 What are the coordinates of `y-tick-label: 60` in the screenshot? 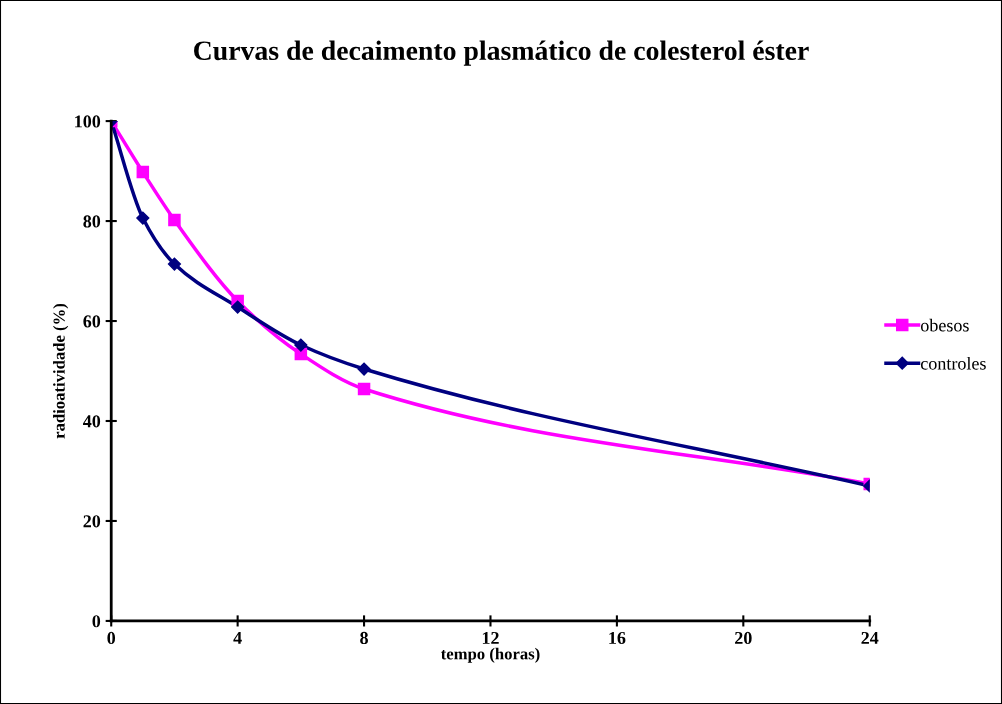 It's located at (92, 321).